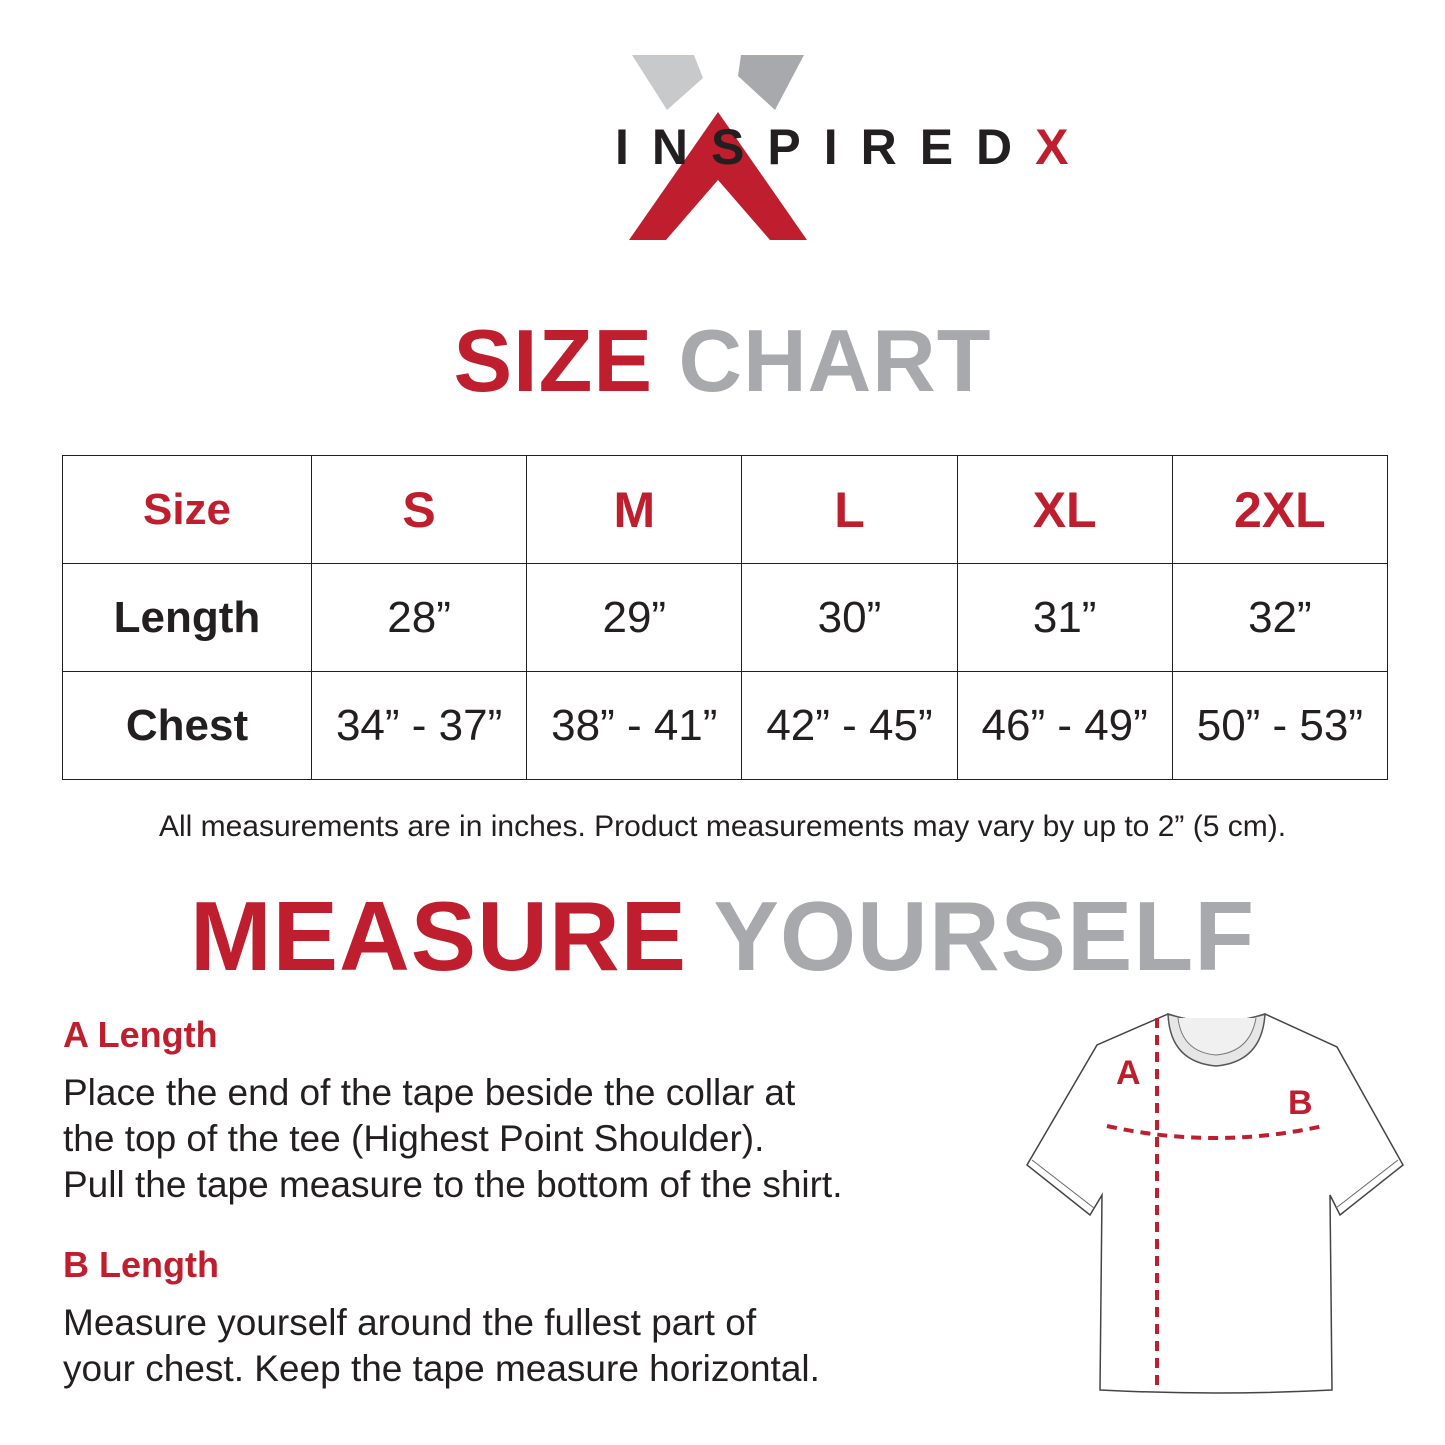  What do you see at coordinates (1064, 617) in the screenshot?
I see `table-cell: 31”` at bounding box center [1064, 617].